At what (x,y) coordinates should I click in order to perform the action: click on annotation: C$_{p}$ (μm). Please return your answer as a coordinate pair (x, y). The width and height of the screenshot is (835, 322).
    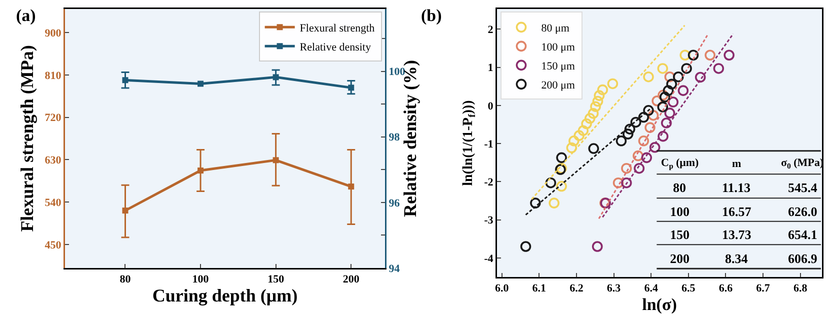
    Looking at the image, I should click on (680, 163).